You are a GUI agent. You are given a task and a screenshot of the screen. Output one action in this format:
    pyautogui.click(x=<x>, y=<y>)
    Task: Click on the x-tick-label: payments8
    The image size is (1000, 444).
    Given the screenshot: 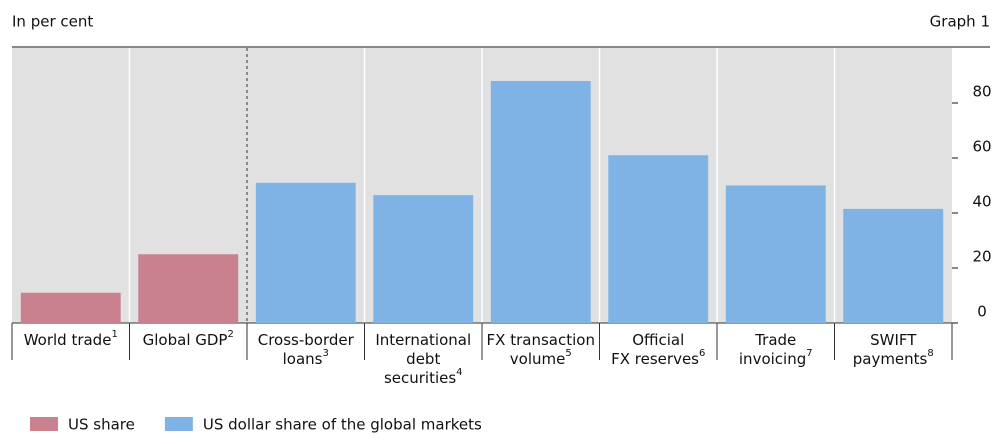 What is the action you would take?
    pyautogui.click(x=893, y=358)
    